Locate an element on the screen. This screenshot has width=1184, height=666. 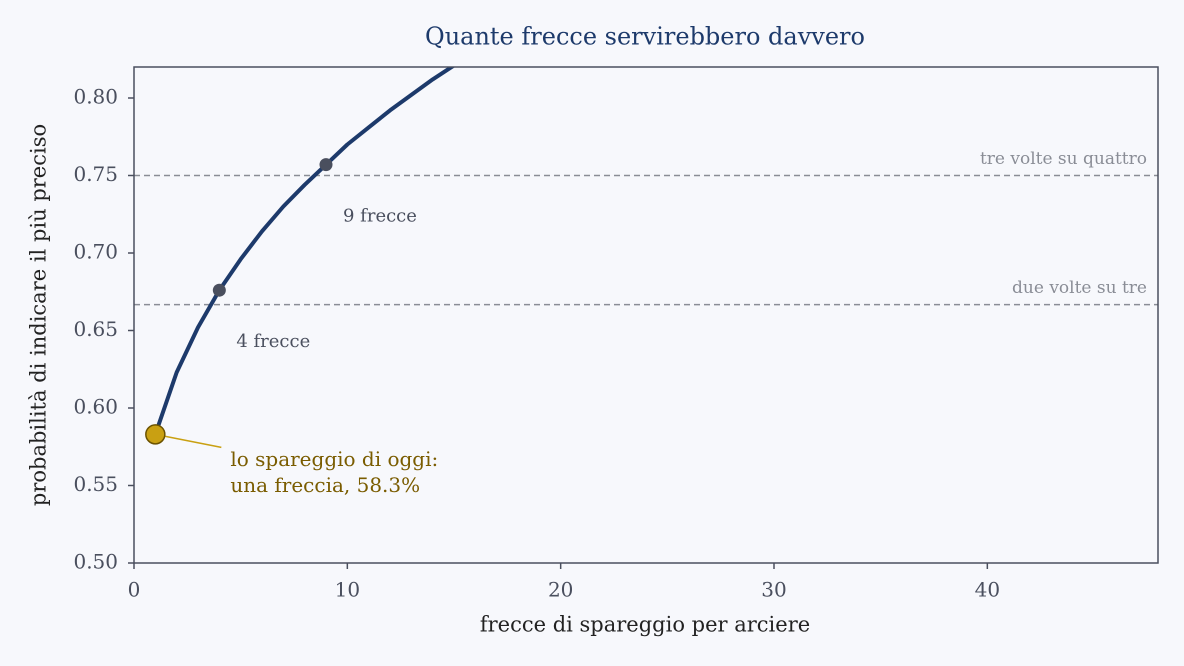
reference-label: due volte su tre is located at coordinates (1079, 288).